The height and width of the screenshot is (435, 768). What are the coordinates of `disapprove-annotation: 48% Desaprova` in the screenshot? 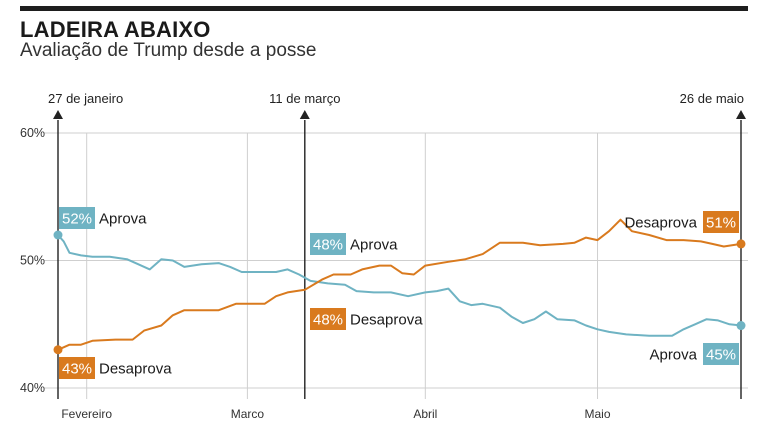 It's located at (366, 319).